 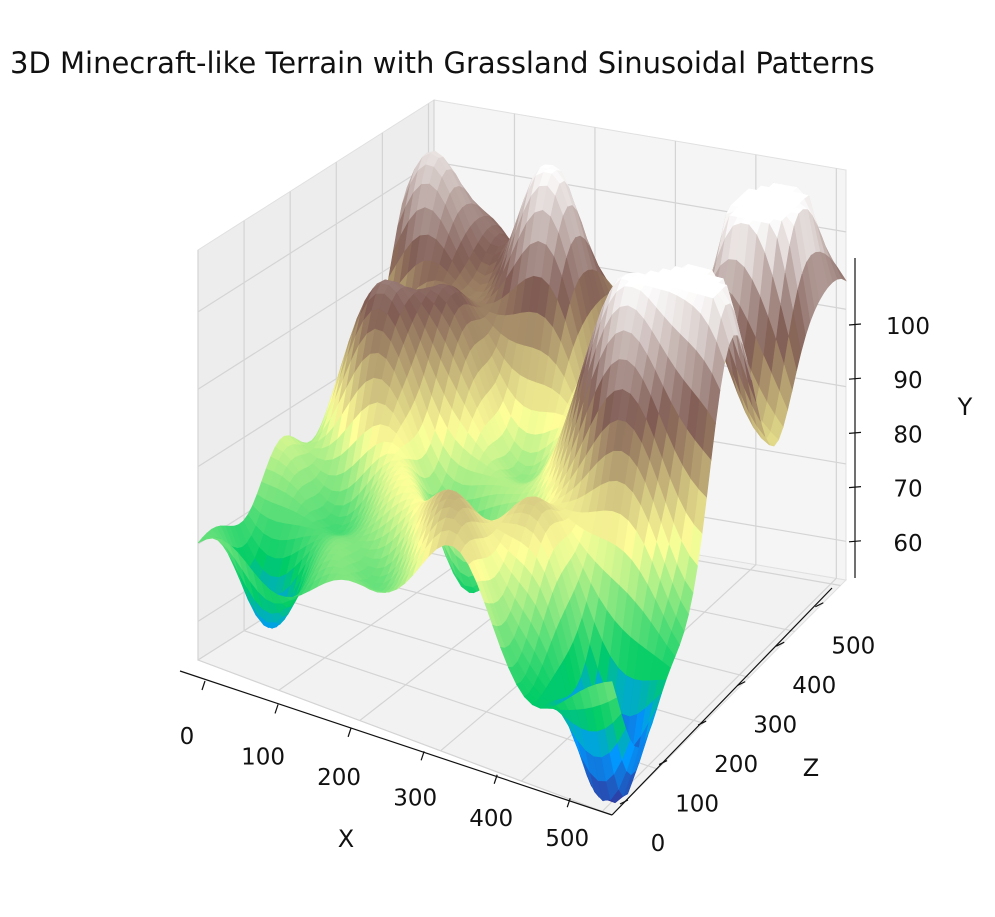 What do you see at coordinates (187, 737) in the screenshot?
I see `x-tick-label: 0` at bounding box center [187, 737].